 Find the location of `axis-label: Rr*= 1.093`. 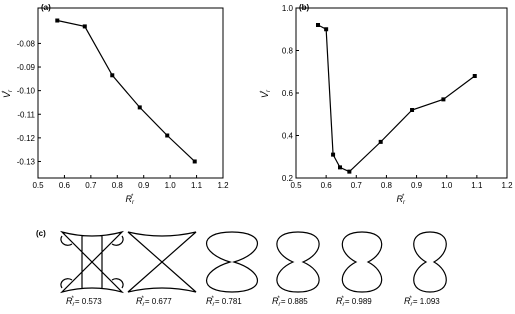

axis-label: Rr*= 1.093 is located at coordinates (422, 302).